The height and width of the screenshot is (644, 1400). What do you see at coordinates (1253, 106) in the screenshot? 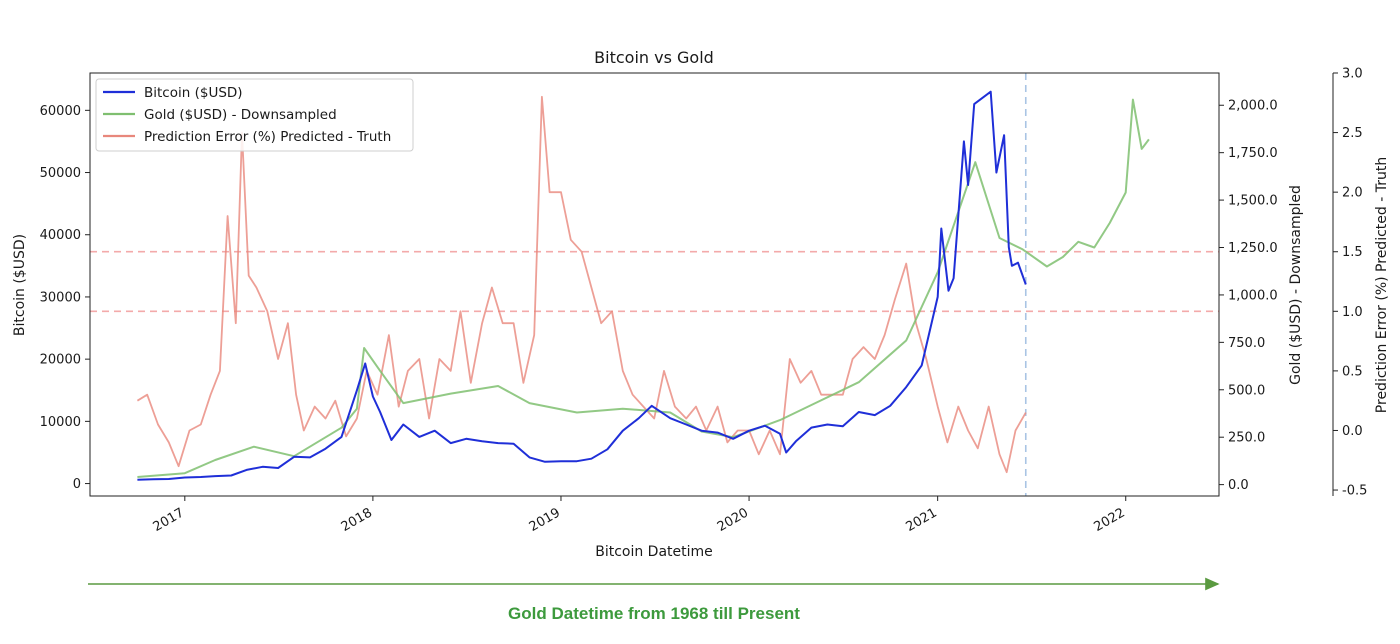
I see `gold-tick-label: 2,000.0` at bounding box center [1253, 106].